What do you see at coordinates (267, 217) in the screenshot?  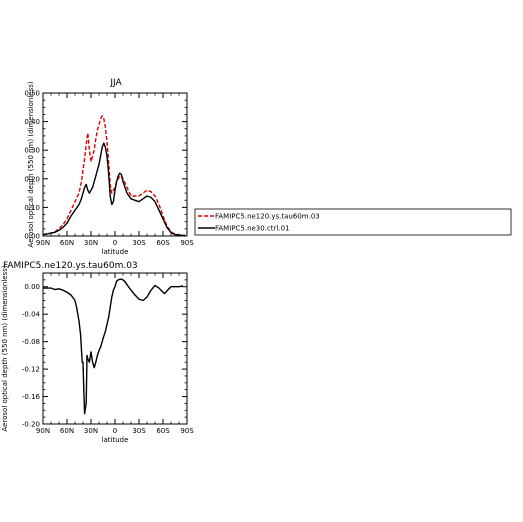 I see `legend-label-1: FAMIPC5.ne120.ys.tau60m.03` at bounding box center [267, 217].